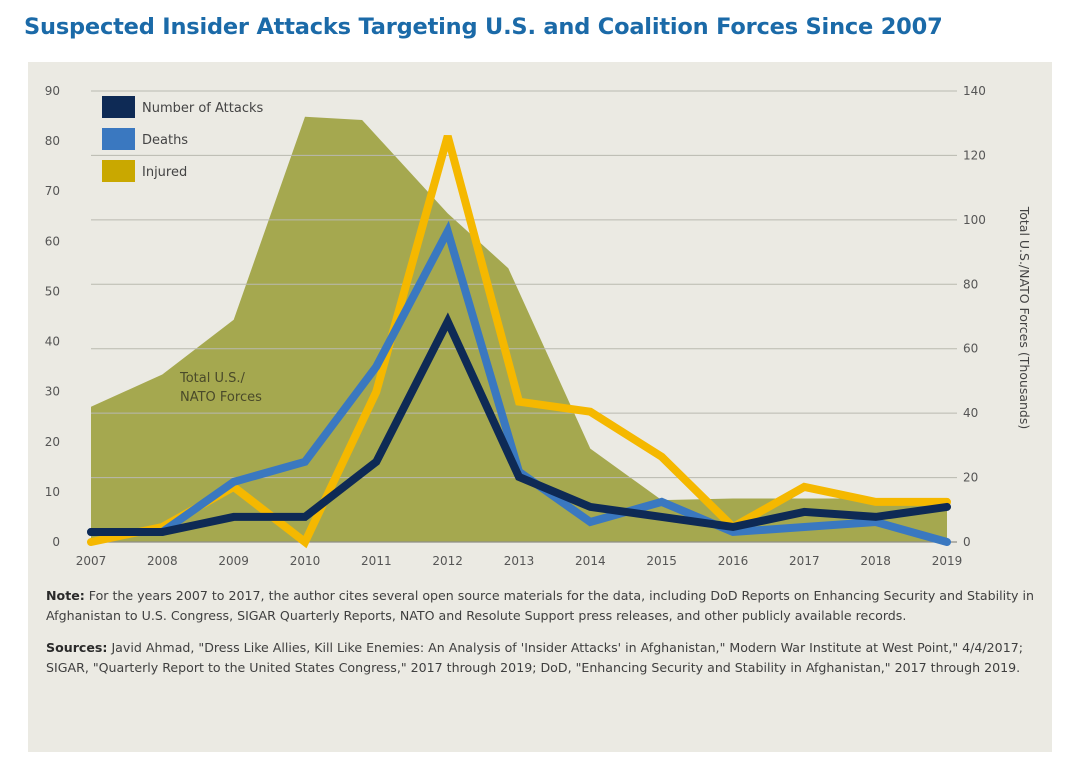  Describe the element at coordinates (220, 388) in the screenshot. I see `area-label: Total U.S./ NATO Forces` at that location.